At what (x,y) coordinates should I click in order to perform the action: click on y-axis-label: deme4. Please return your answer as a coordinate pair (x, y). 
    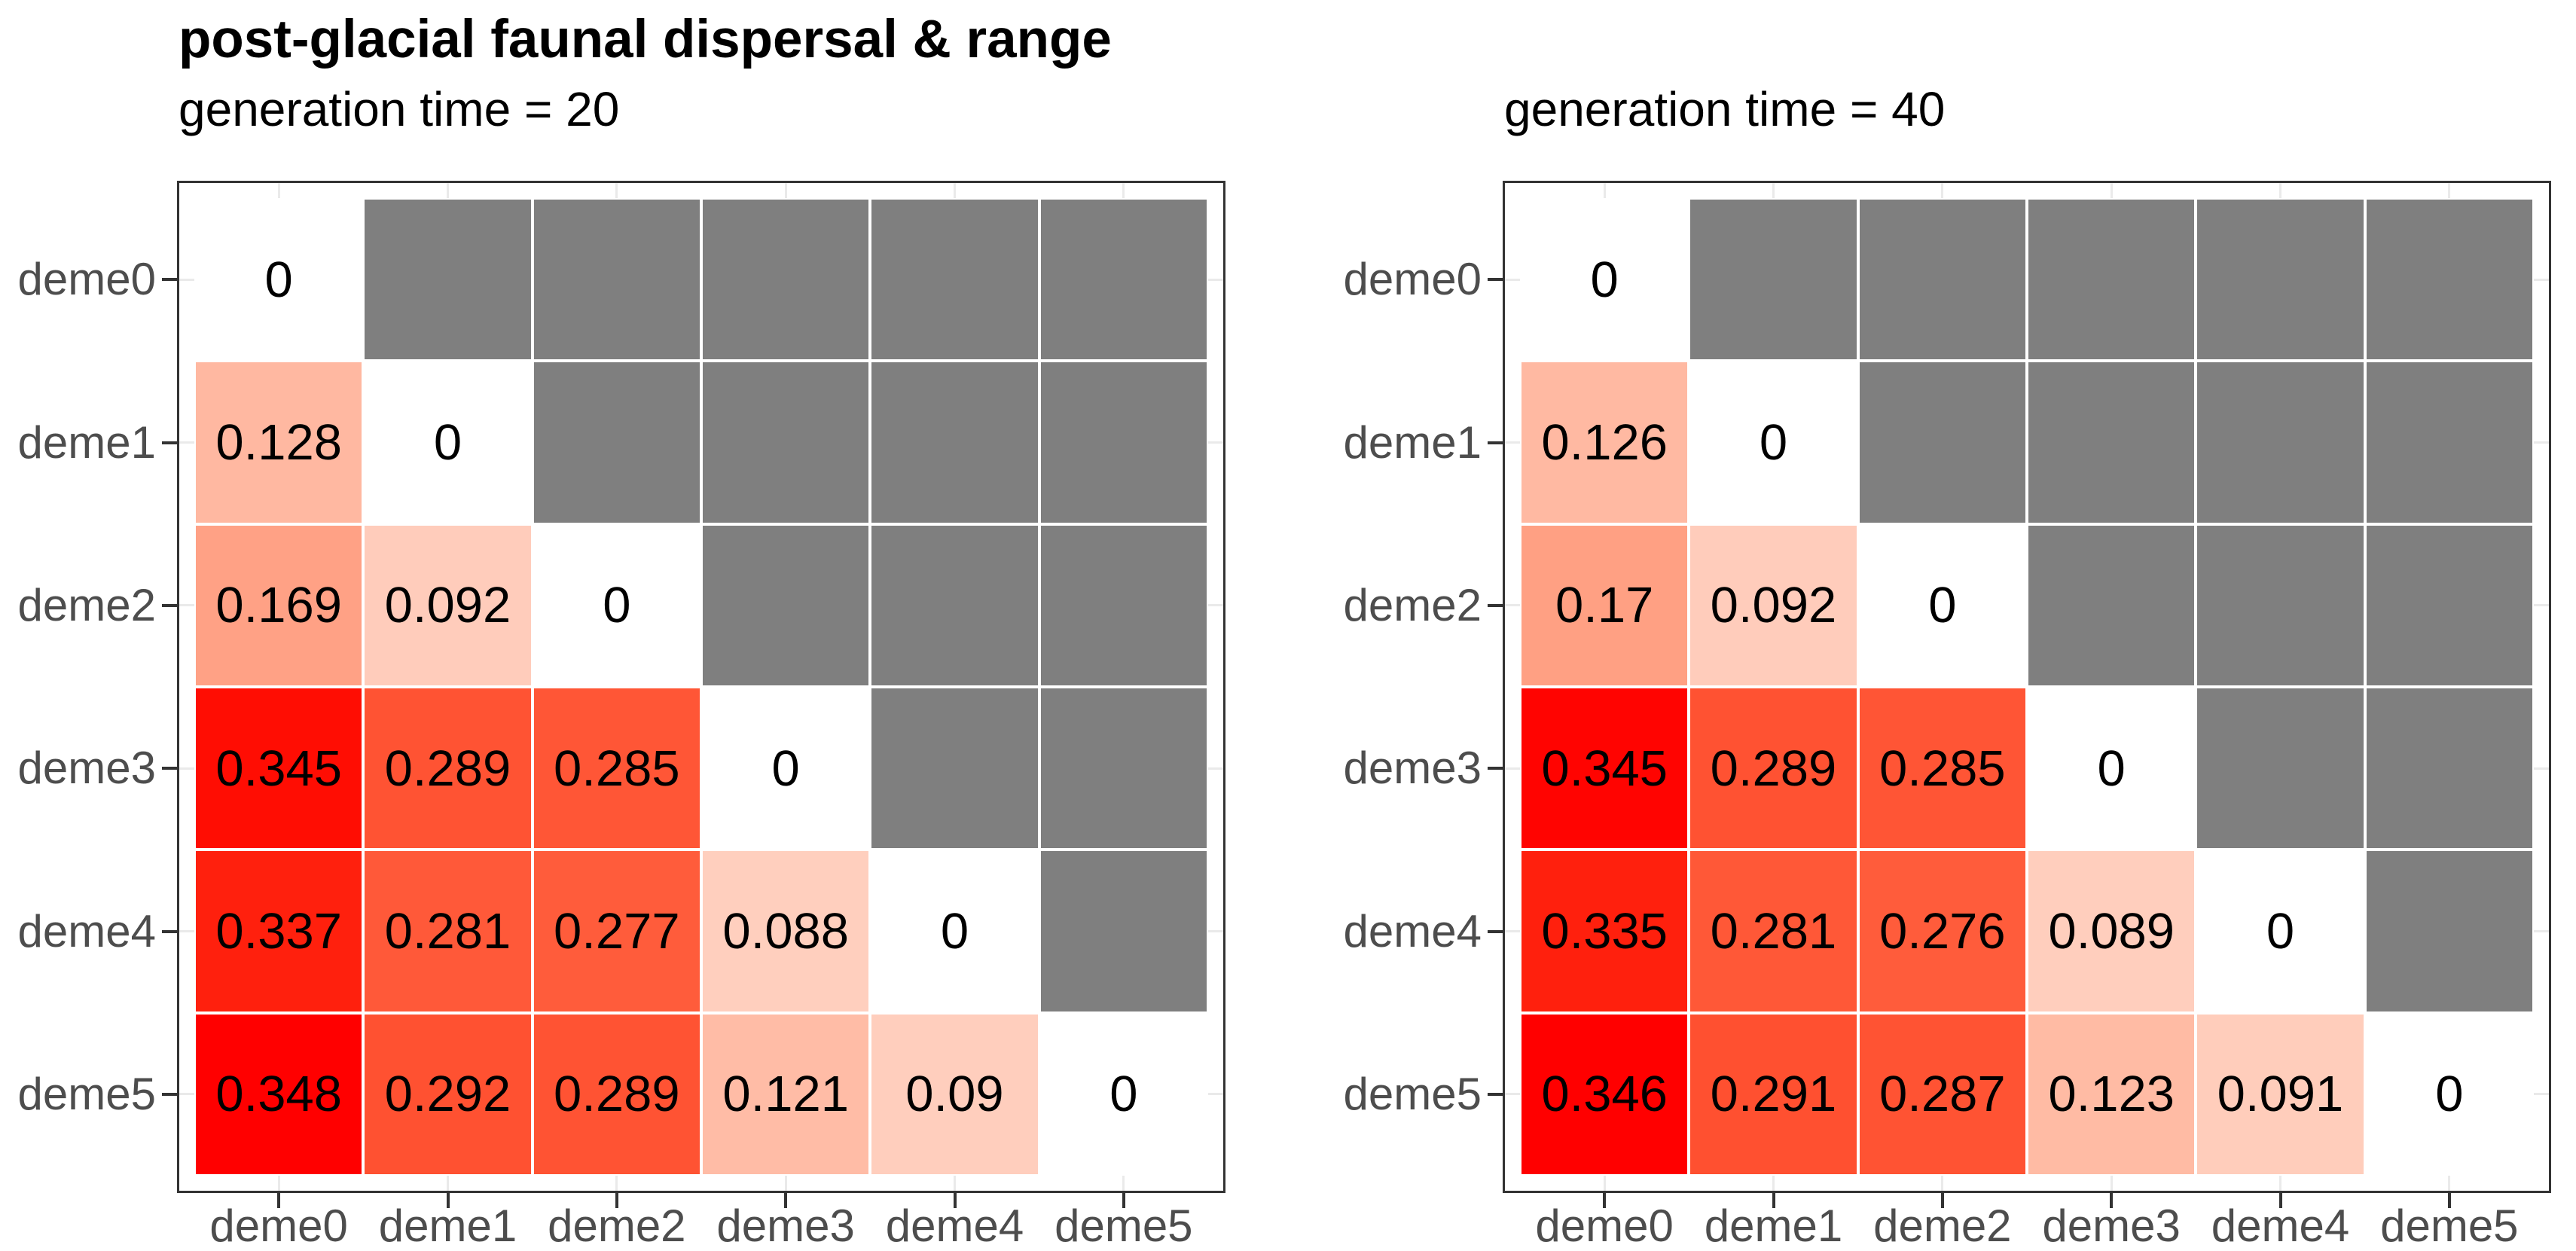
    Looking at the image, I should click on (1413, 931).